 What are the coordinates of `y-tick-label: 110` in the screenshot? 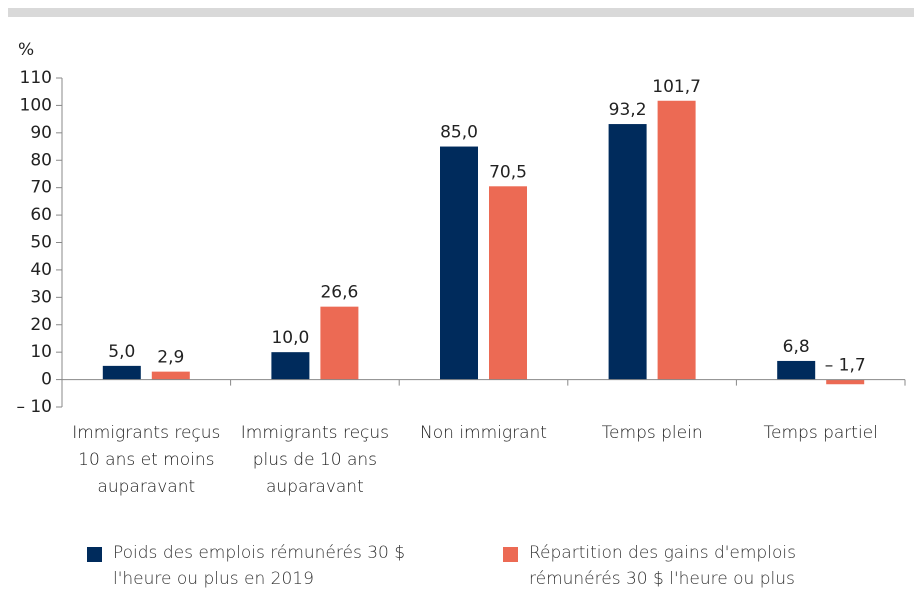 It's located at (36, 78).